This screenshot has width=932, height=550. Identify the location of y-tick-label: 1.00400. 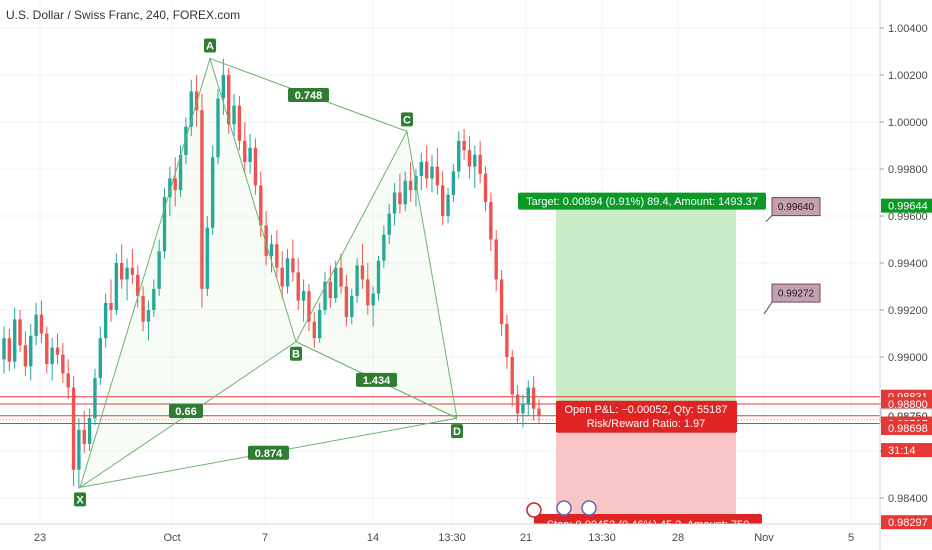
(908, 29).